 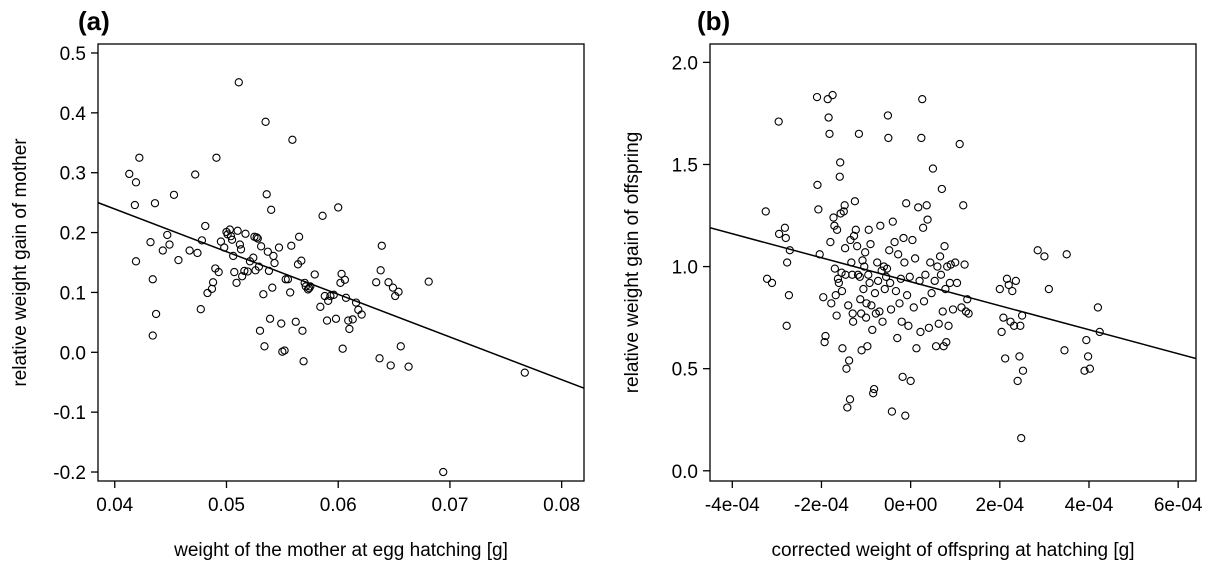 I want to click on x-tick-label: 6e-04, so click(x=1178, y=505).